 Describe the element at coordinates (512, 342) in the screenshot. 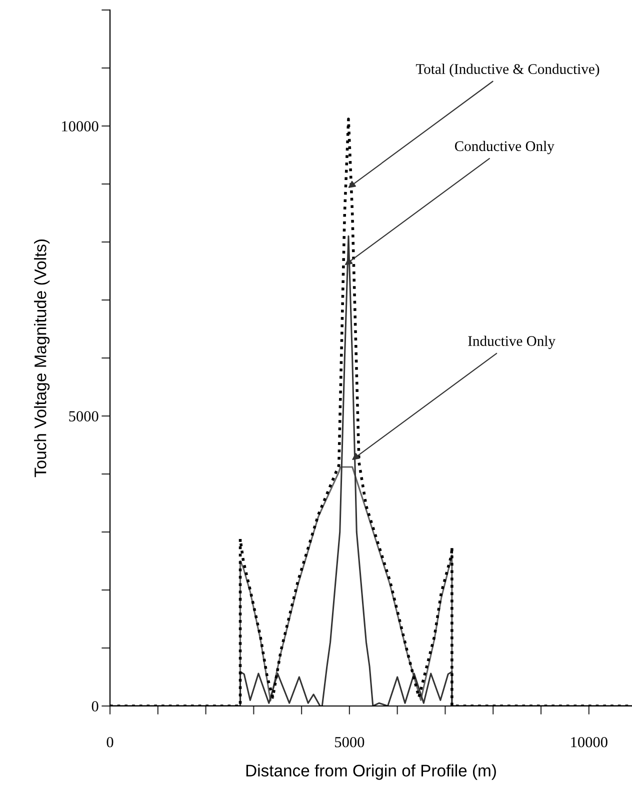

I see `annotation: Inductive Only` at that location.